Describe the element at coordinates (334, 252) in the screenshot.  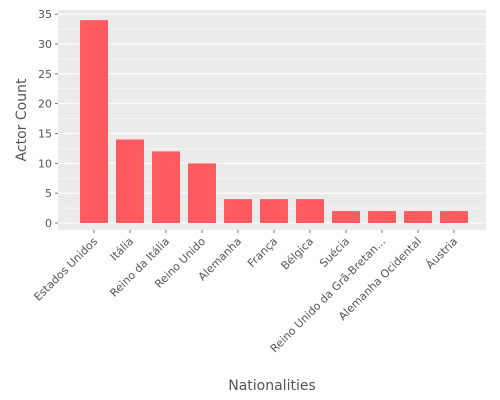
I see `x-tick-label: Suécia` at that location.